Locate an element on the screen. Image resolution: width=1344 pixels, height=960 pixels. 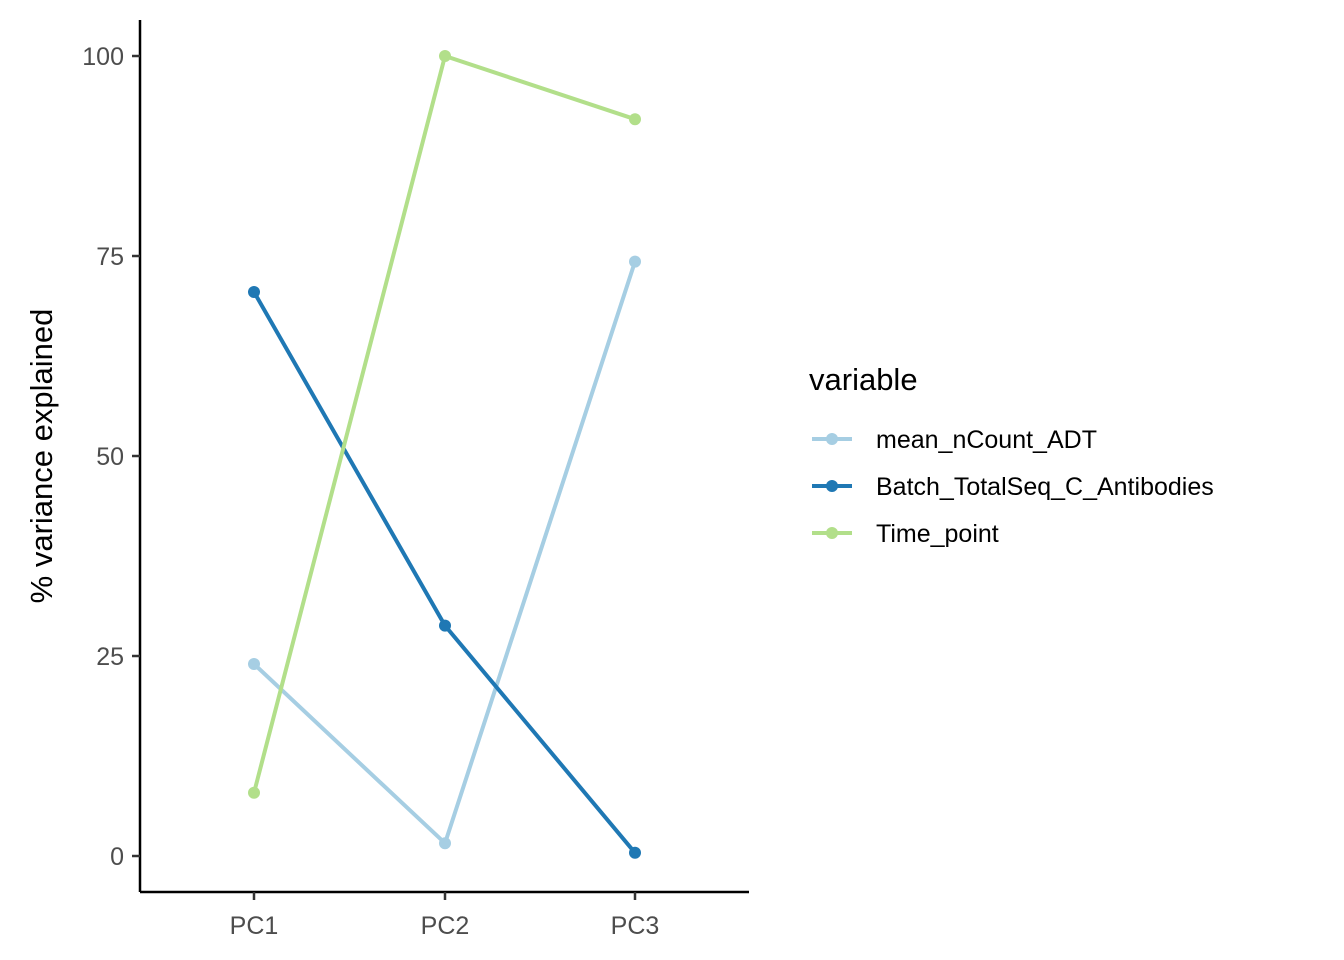
y-tick-label: 100 is located at coordinates (103, 57).